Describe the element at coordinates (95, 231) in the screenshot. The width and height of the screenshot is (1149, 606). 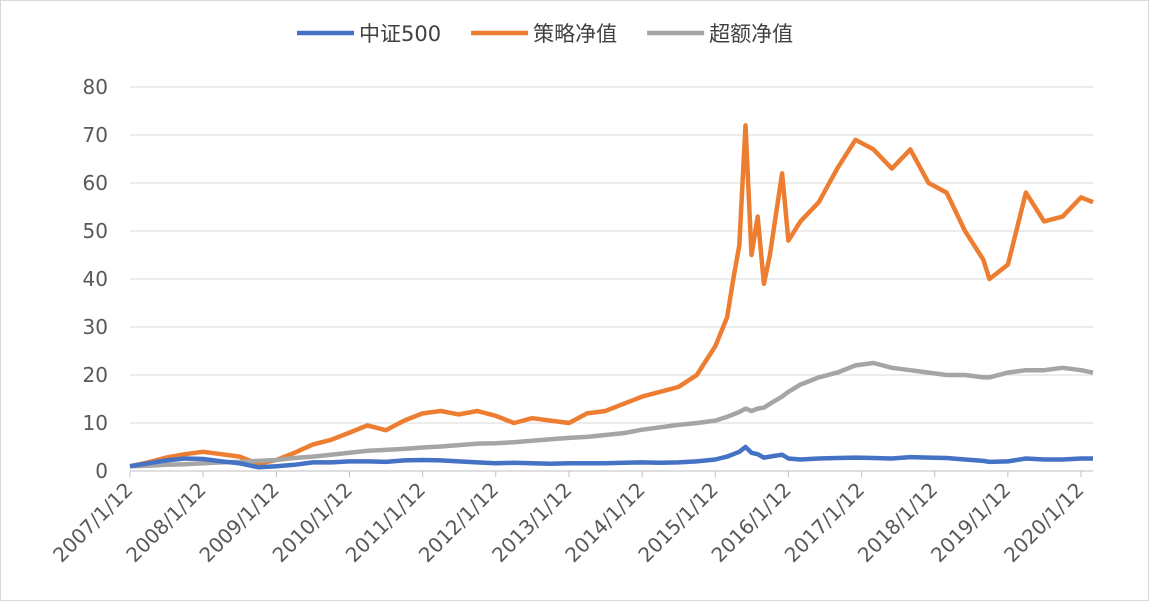
I see `y-tick-label: 50` at that location.